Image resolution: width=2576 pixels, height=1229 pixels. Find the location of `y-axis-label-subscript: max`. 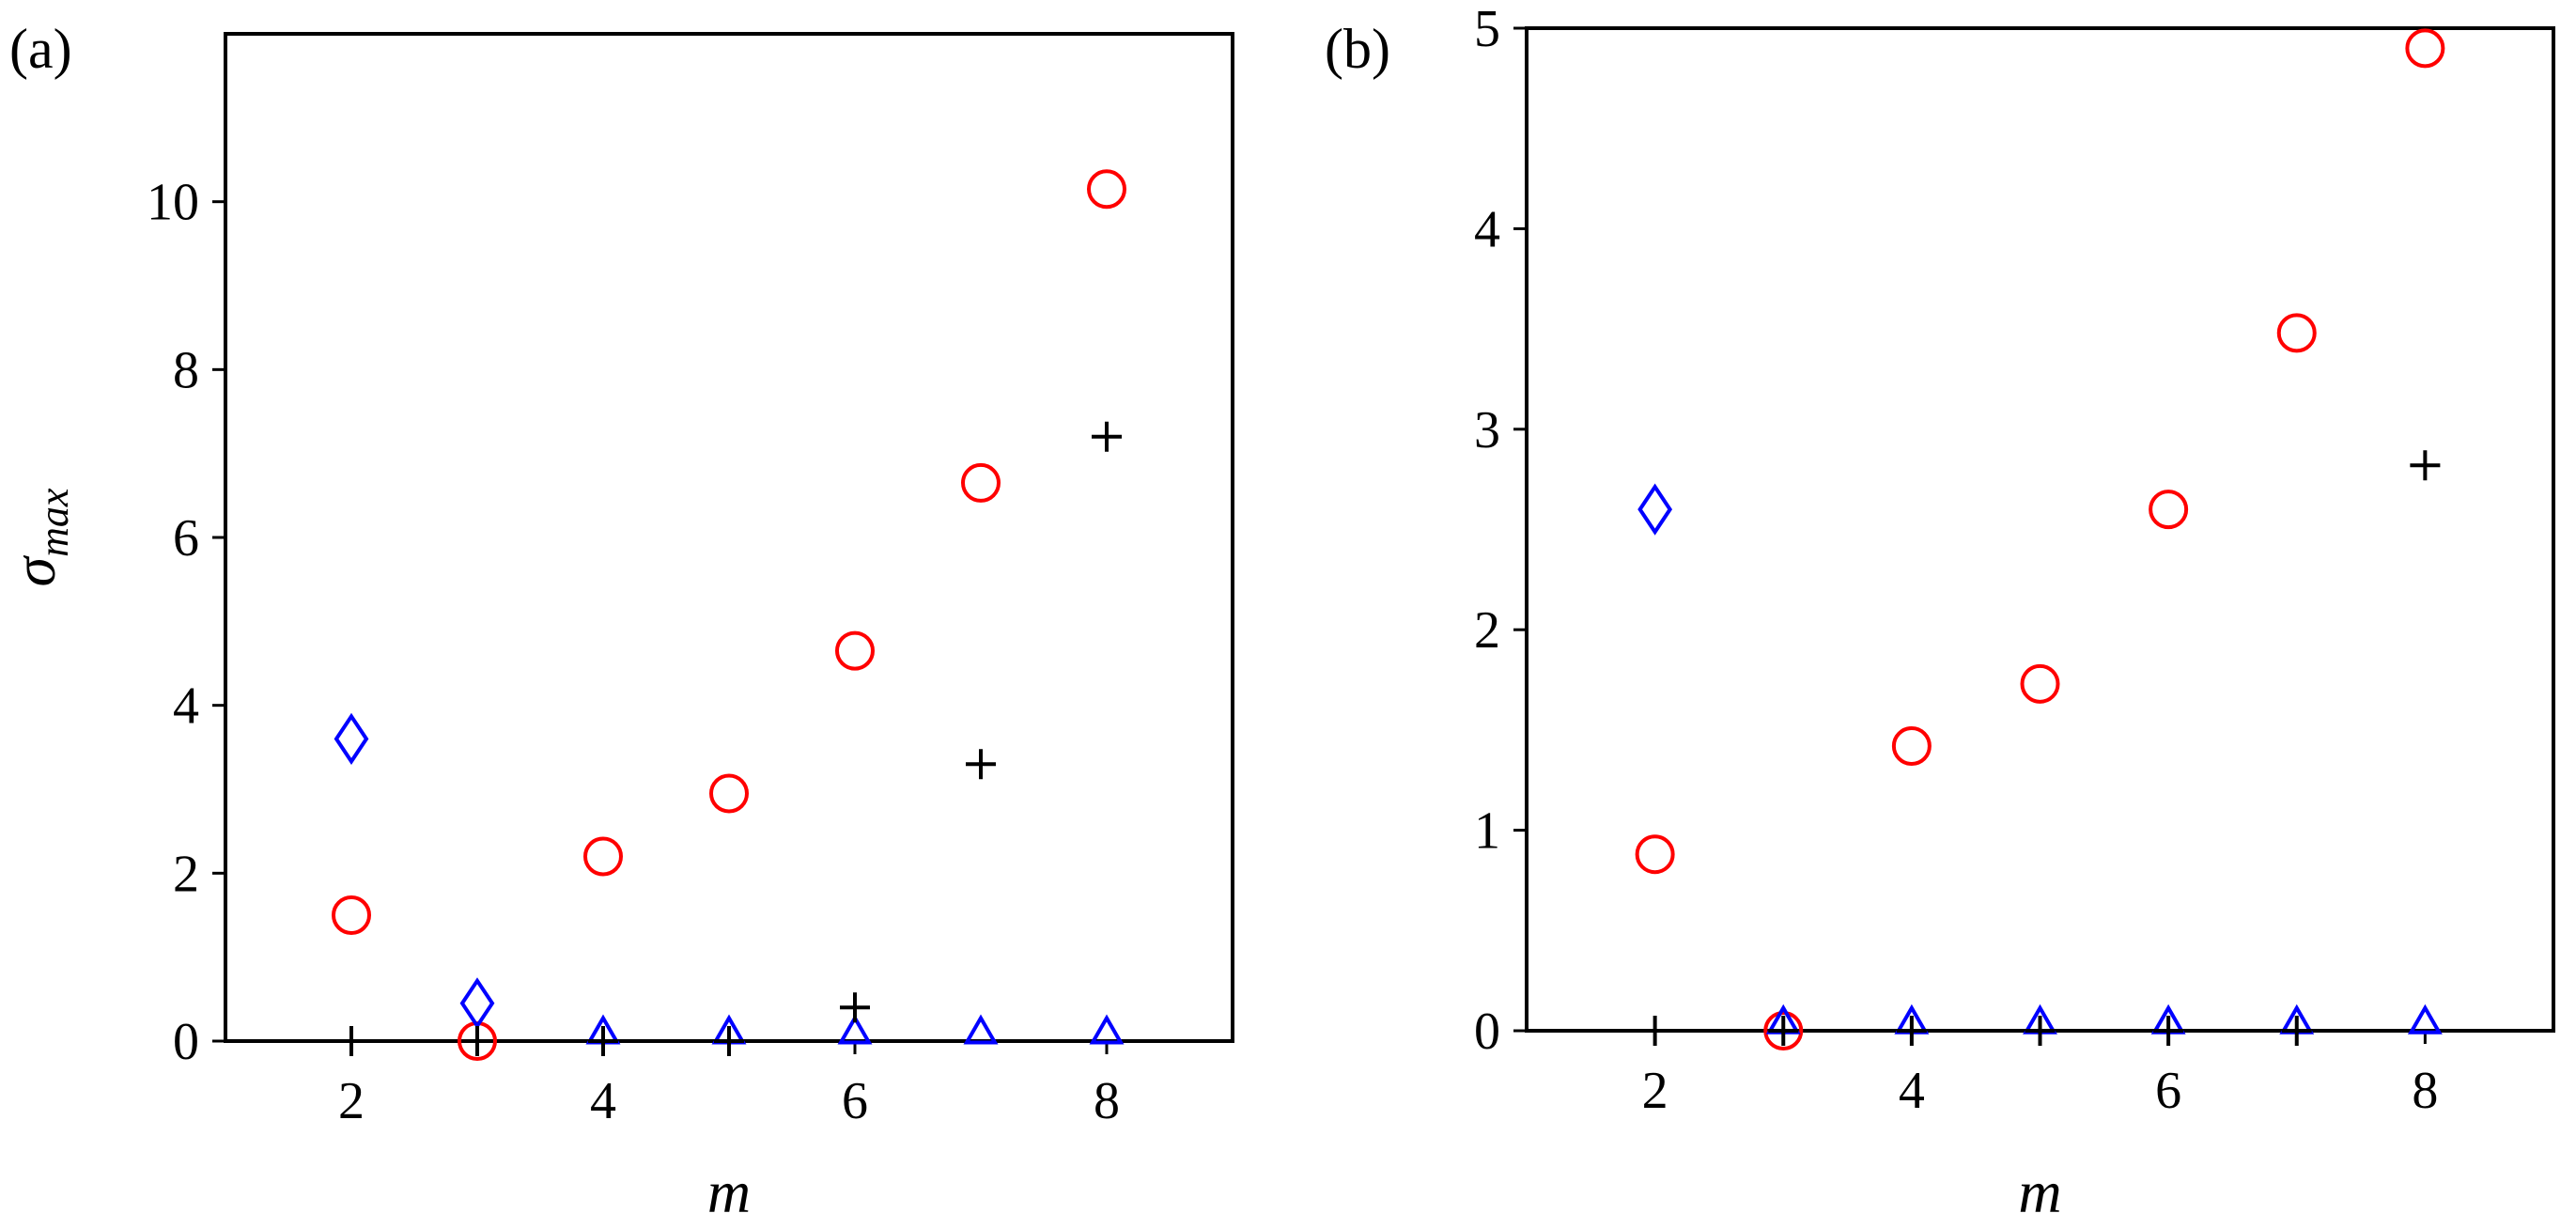

y-axis-label-subscript: max is located at coordinates (54, 523).